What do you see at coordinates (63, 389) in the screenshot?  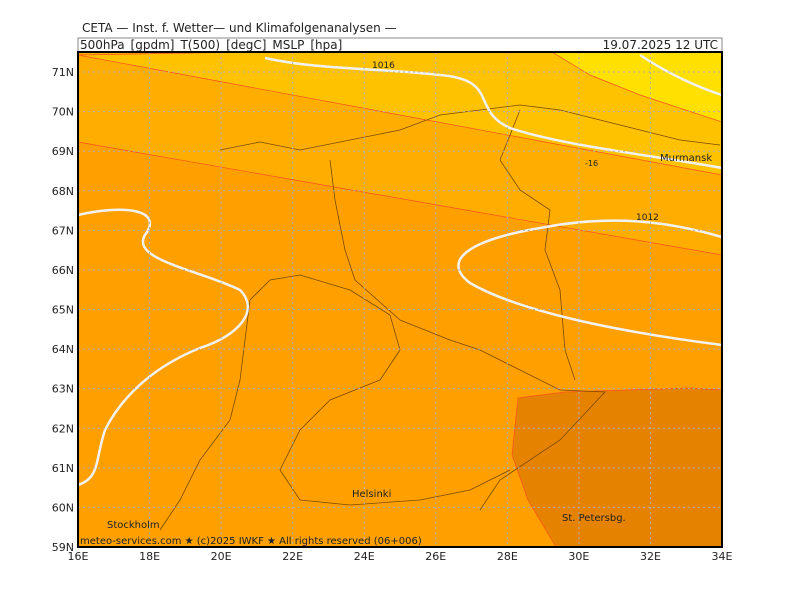 I see `lat-label: 63N` at bounding box center [63, 389].